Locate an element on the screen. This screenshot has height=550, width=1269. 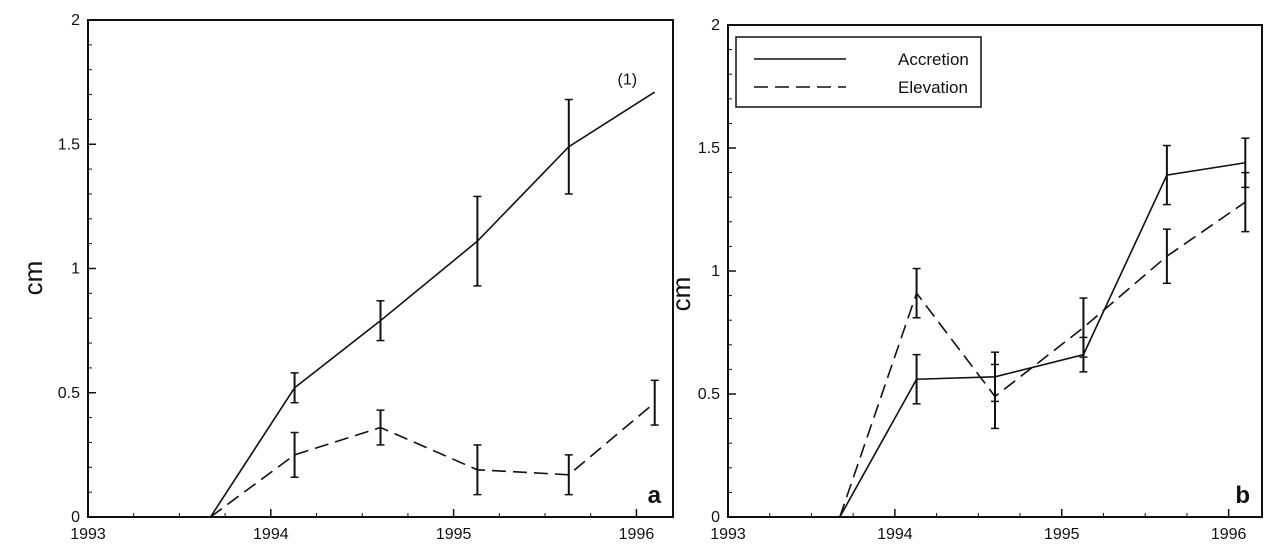
legend-label-elevation: Elevation is located at coordinates (933, 87).